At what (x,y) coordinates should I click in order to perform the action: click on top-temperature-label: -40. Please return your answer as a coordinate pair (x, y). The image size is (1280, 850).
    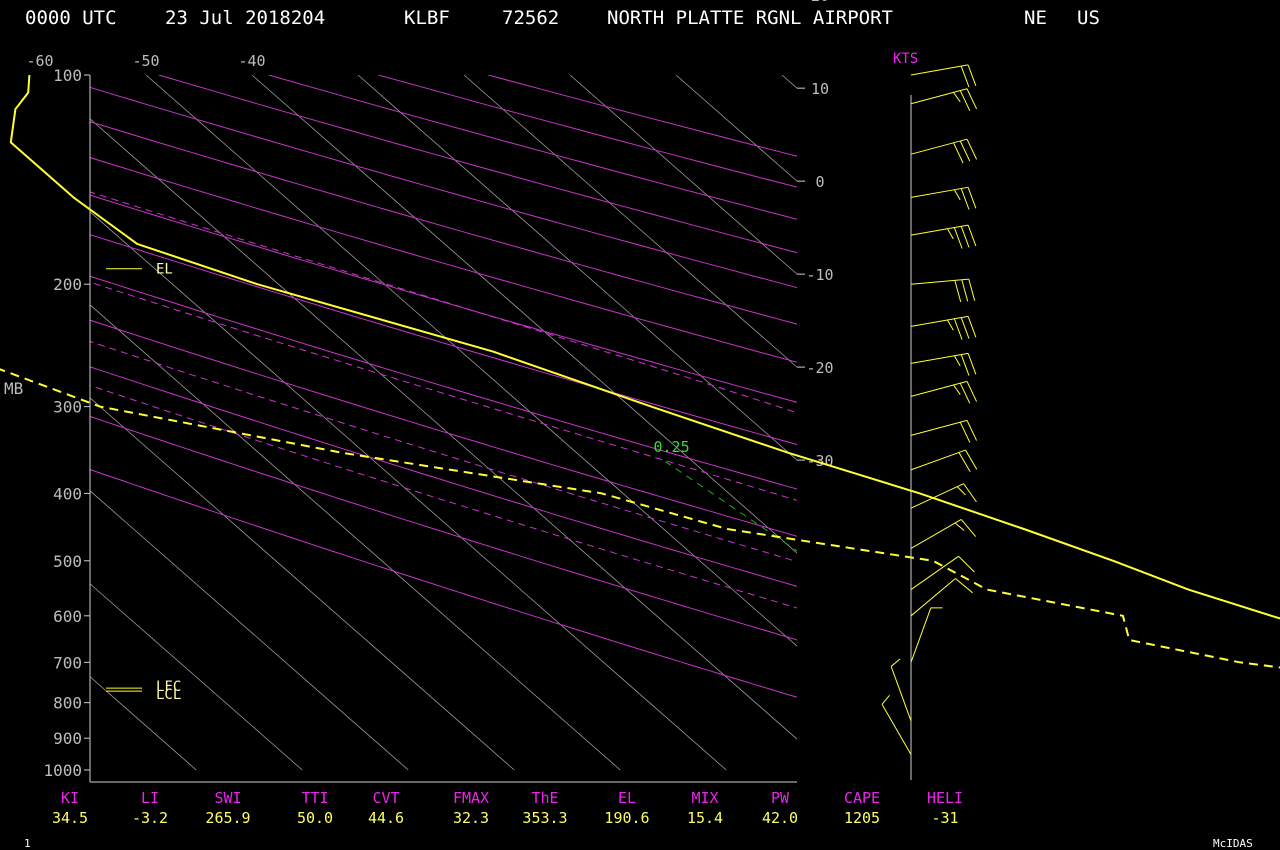
    Looking at the image, I should click on (251, 61).